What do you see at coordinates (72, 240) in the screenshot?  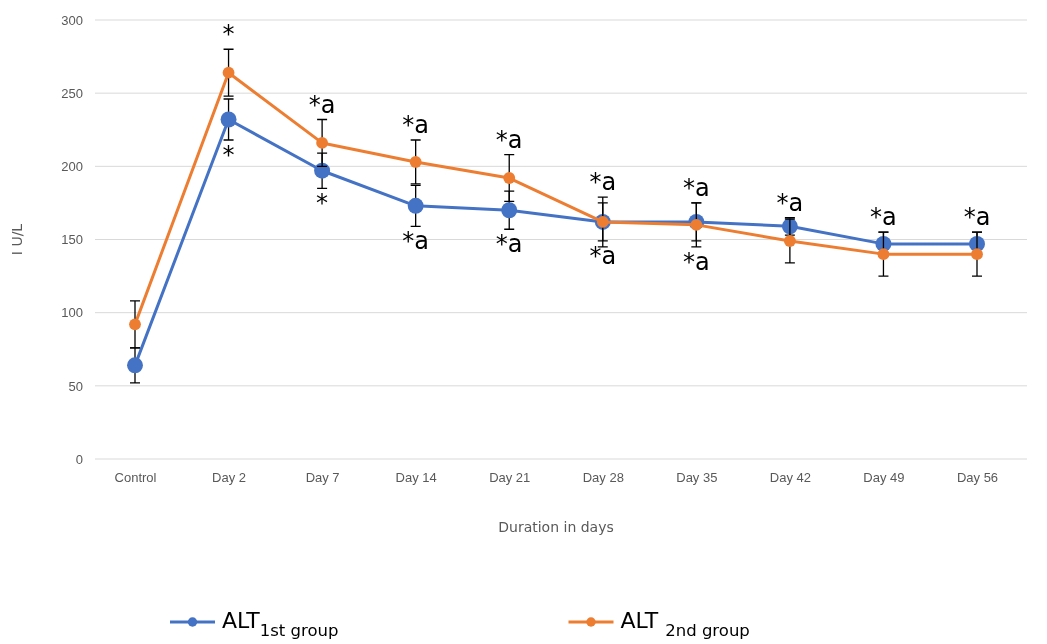 I see `y-tick-label: 150` at bounding box center [72, 240].